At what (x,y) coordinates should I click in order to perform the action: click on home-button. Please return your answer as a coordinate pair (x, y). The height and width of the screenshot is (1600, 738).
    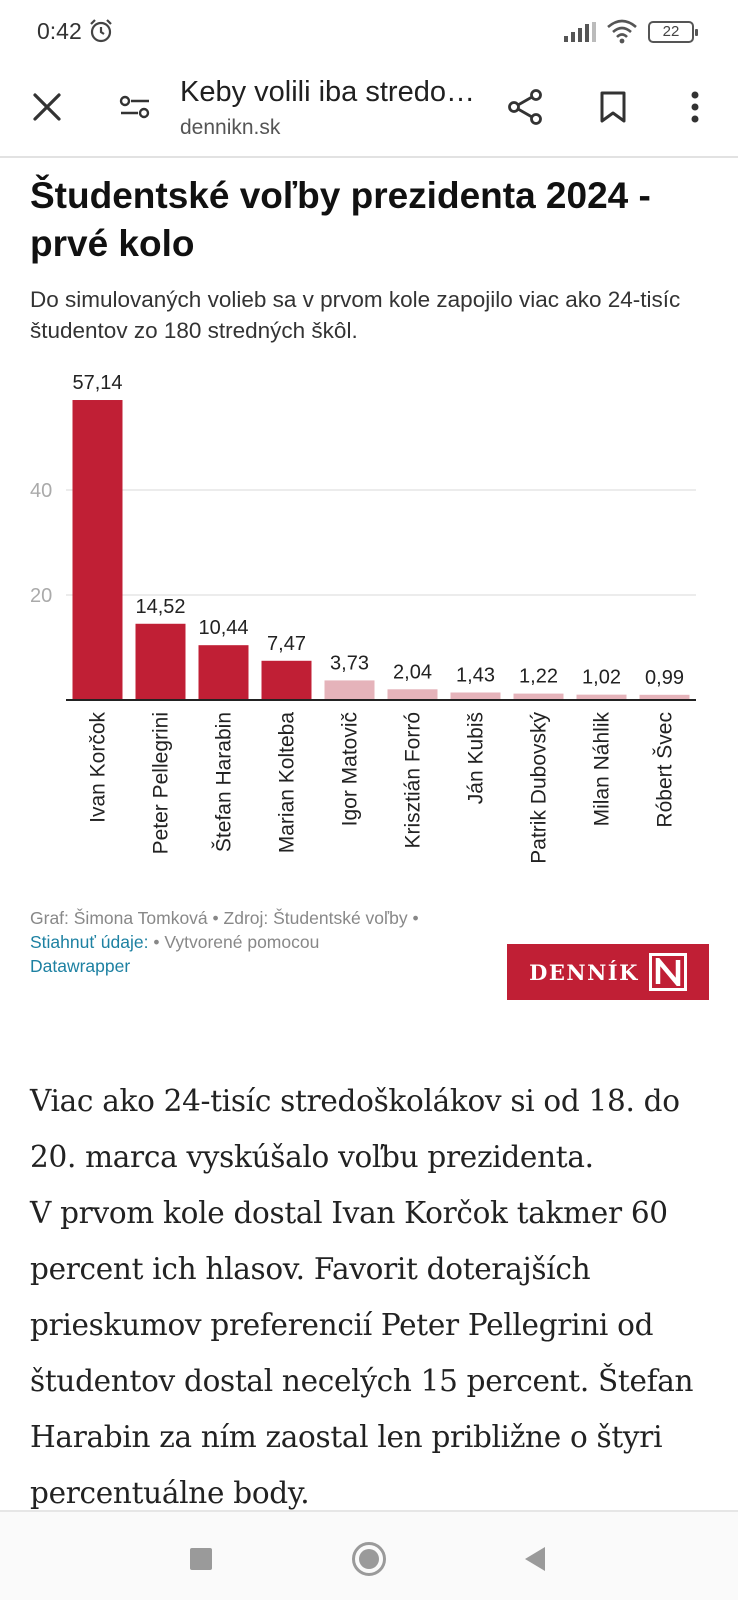
    Looking at the image, I should click on (369, 1559).